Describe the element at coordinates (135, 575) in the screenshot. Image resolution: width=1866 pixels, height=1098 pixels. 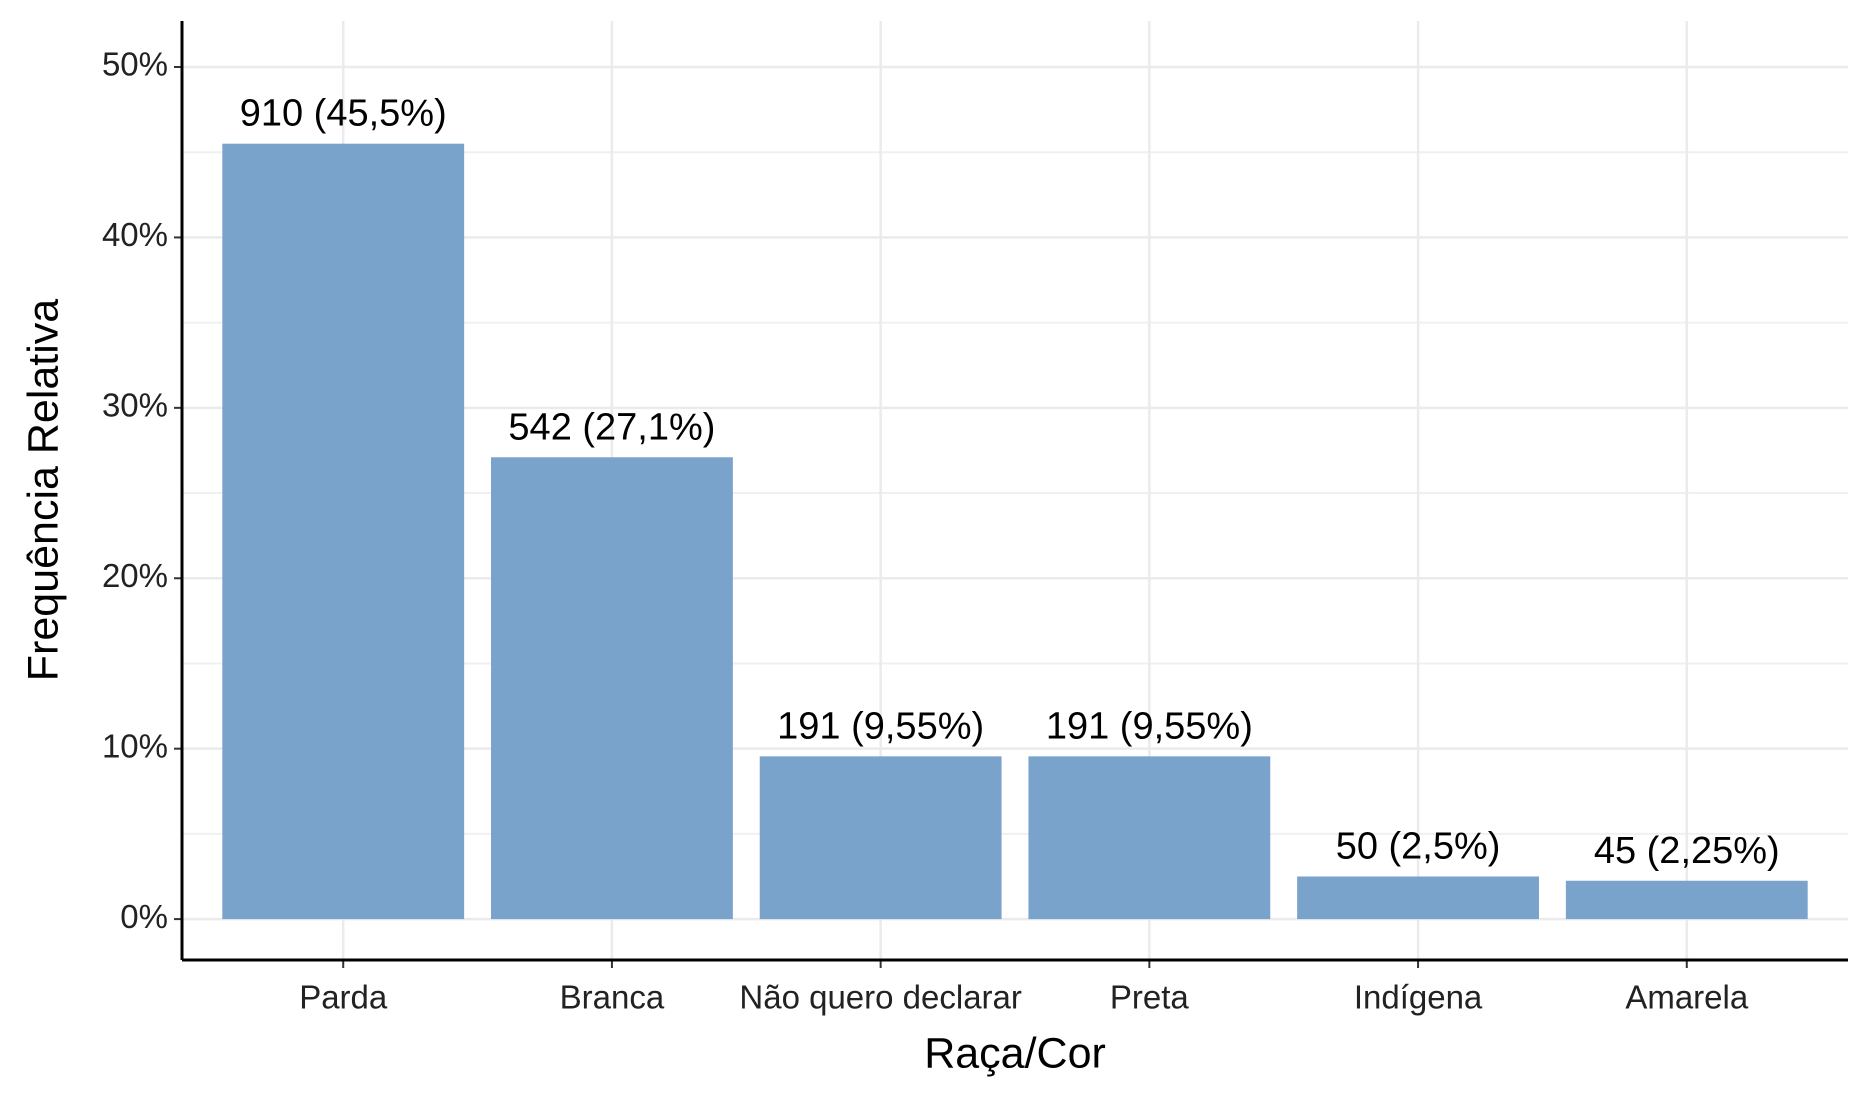
I see `y-tick-label: 20%` at that location.